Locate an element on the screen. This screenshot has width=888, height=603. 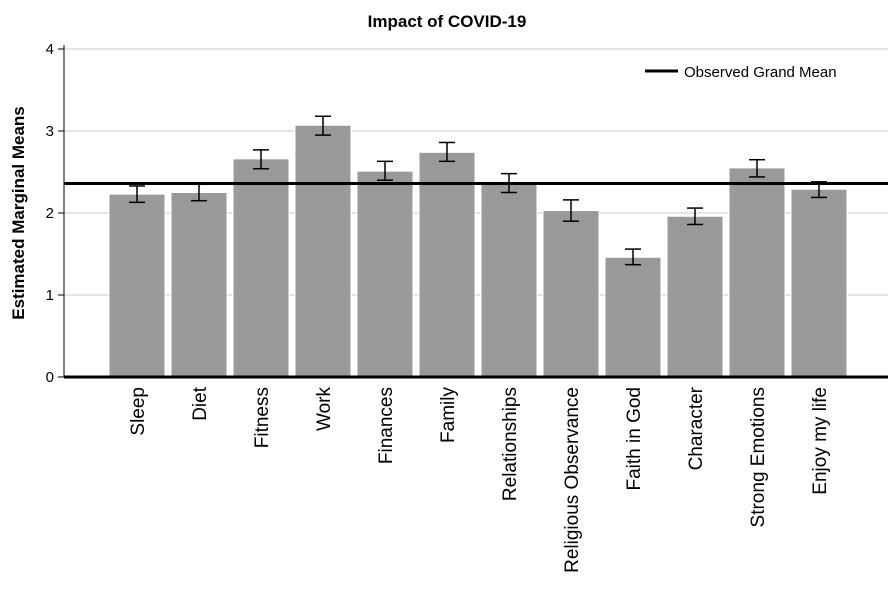
x-tick-label: Diet is located at coordinates (200, 403).